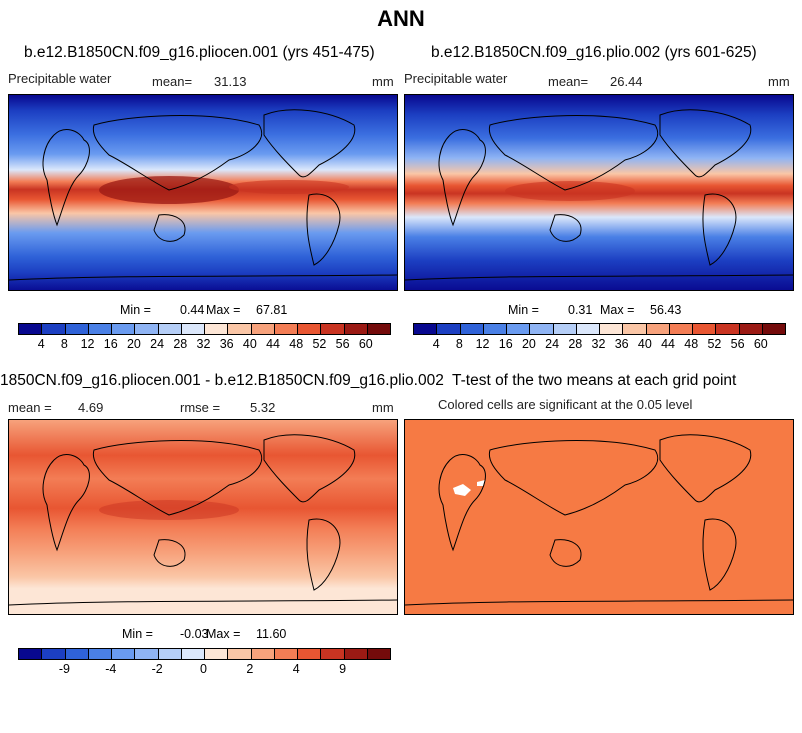 The width and height of the screenshot is (802, 733). I want to click on mean-label-top-right: mean=, so click(568, 81).